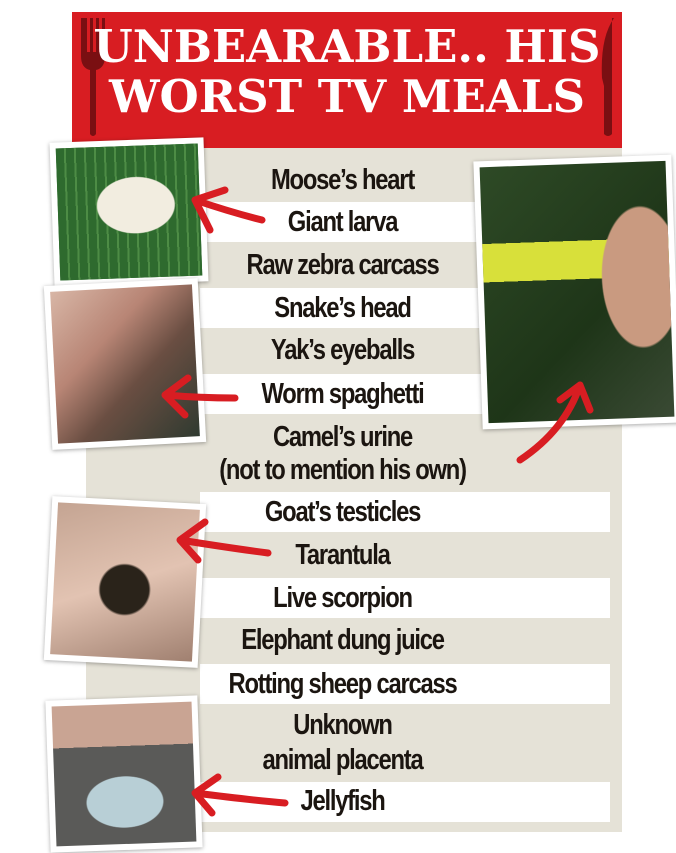  Describe the element at coordinates (228, 210) in the screenshot. I see `arrow-giant-larva` at that location.